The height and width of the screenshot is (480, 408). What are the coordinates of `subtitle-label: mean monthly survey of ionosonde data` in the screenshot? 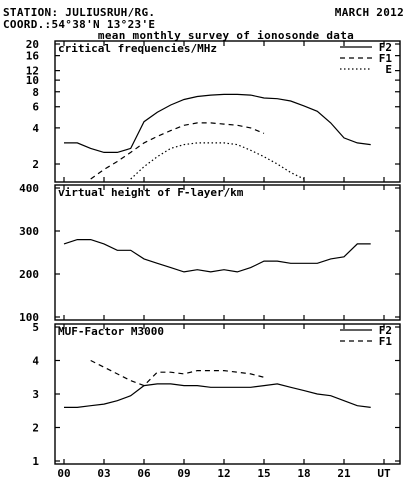 It's located at (226, 35).